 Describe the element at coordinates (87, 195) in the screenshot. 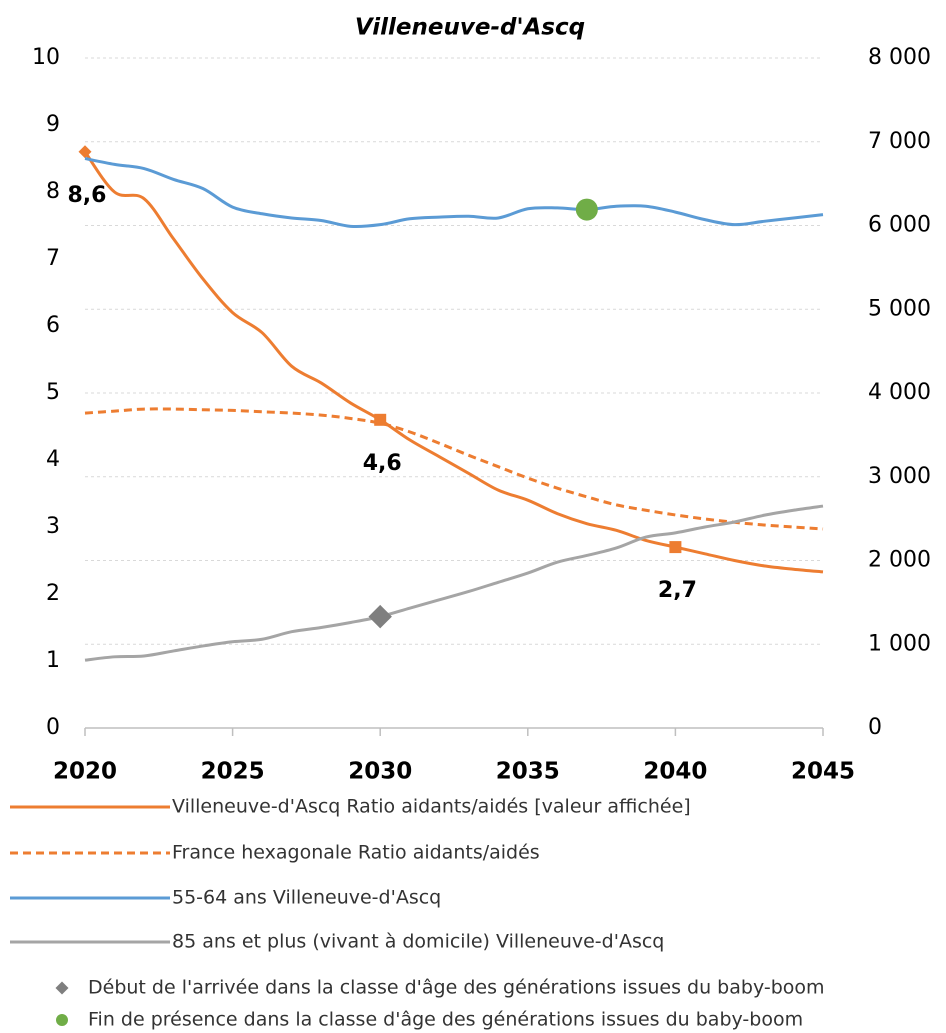

I see `data-label: 8,6` at that location.